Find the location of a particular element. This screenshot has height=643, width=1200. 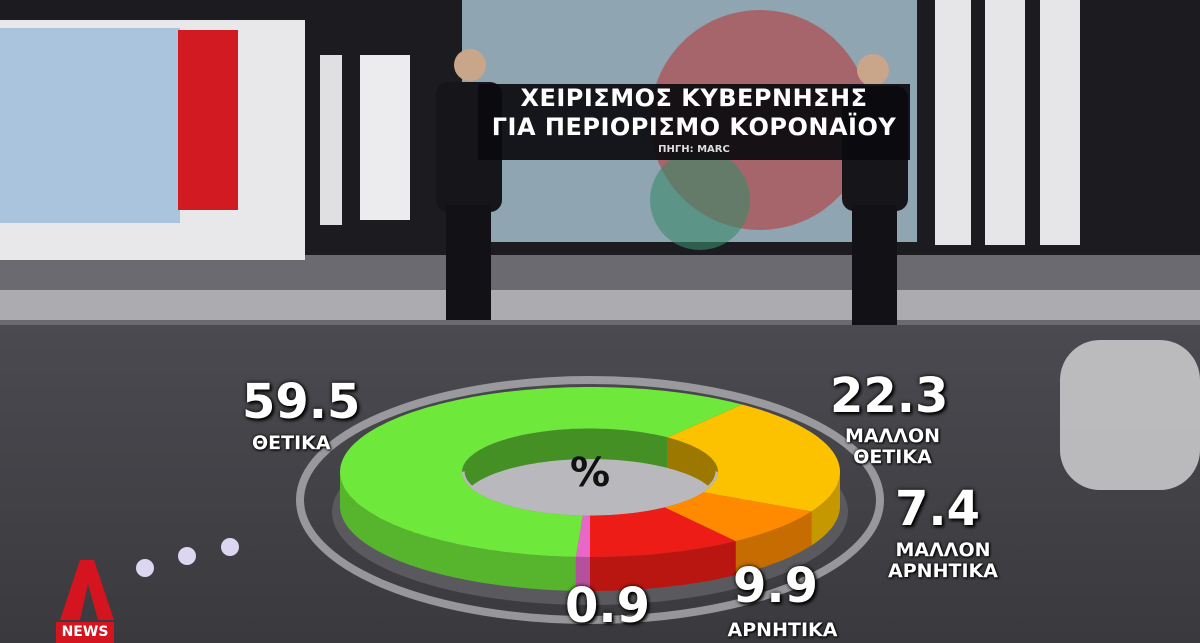

alpha-logo-icon is located at coordinates (87, 590).